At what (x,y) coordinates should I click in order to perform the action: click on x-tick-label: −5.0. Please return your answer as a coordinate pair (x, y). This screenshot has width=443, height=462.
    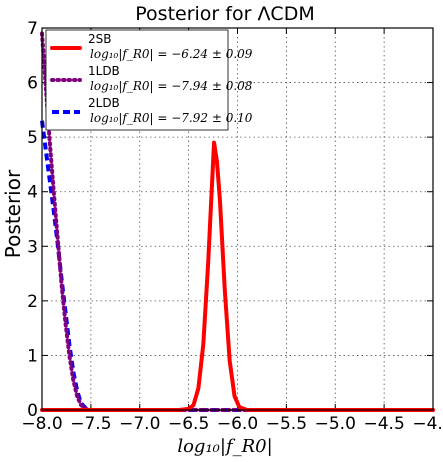
    Looking at the image, I should click on (335, 424).